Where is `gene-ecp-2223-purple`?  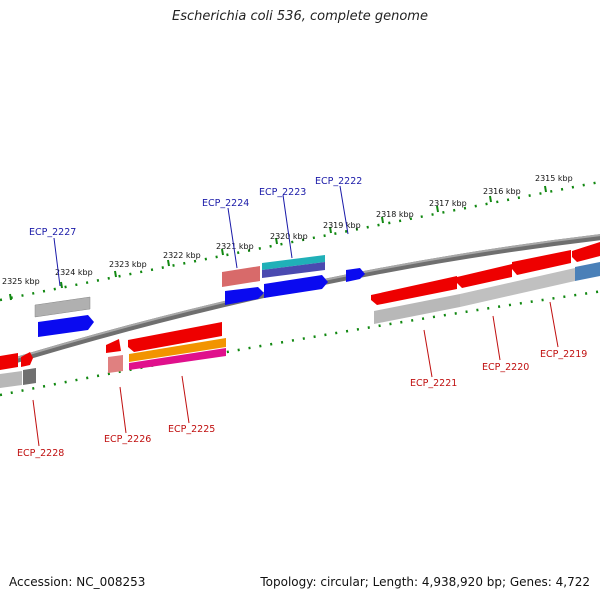 gene-ecp-2223-purple is located at coordinates (293, 270).